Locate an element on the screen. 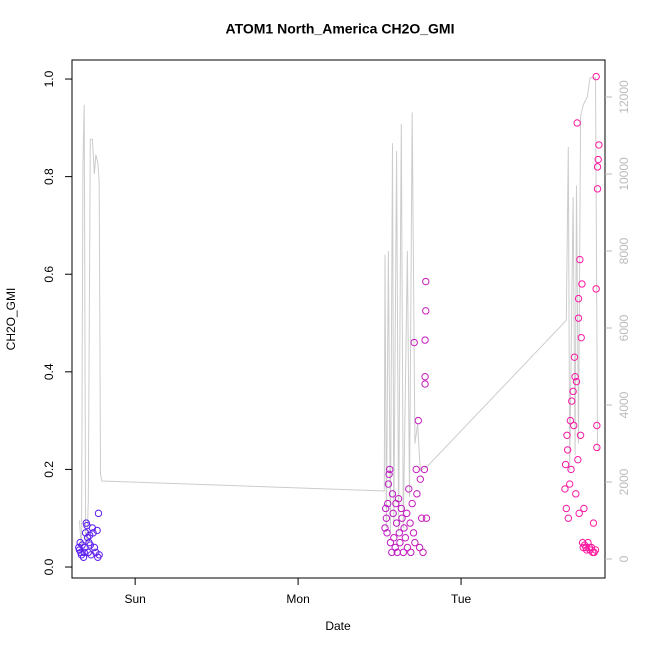  y2-tick-label: 8000 is located at coordinates (624, 250).